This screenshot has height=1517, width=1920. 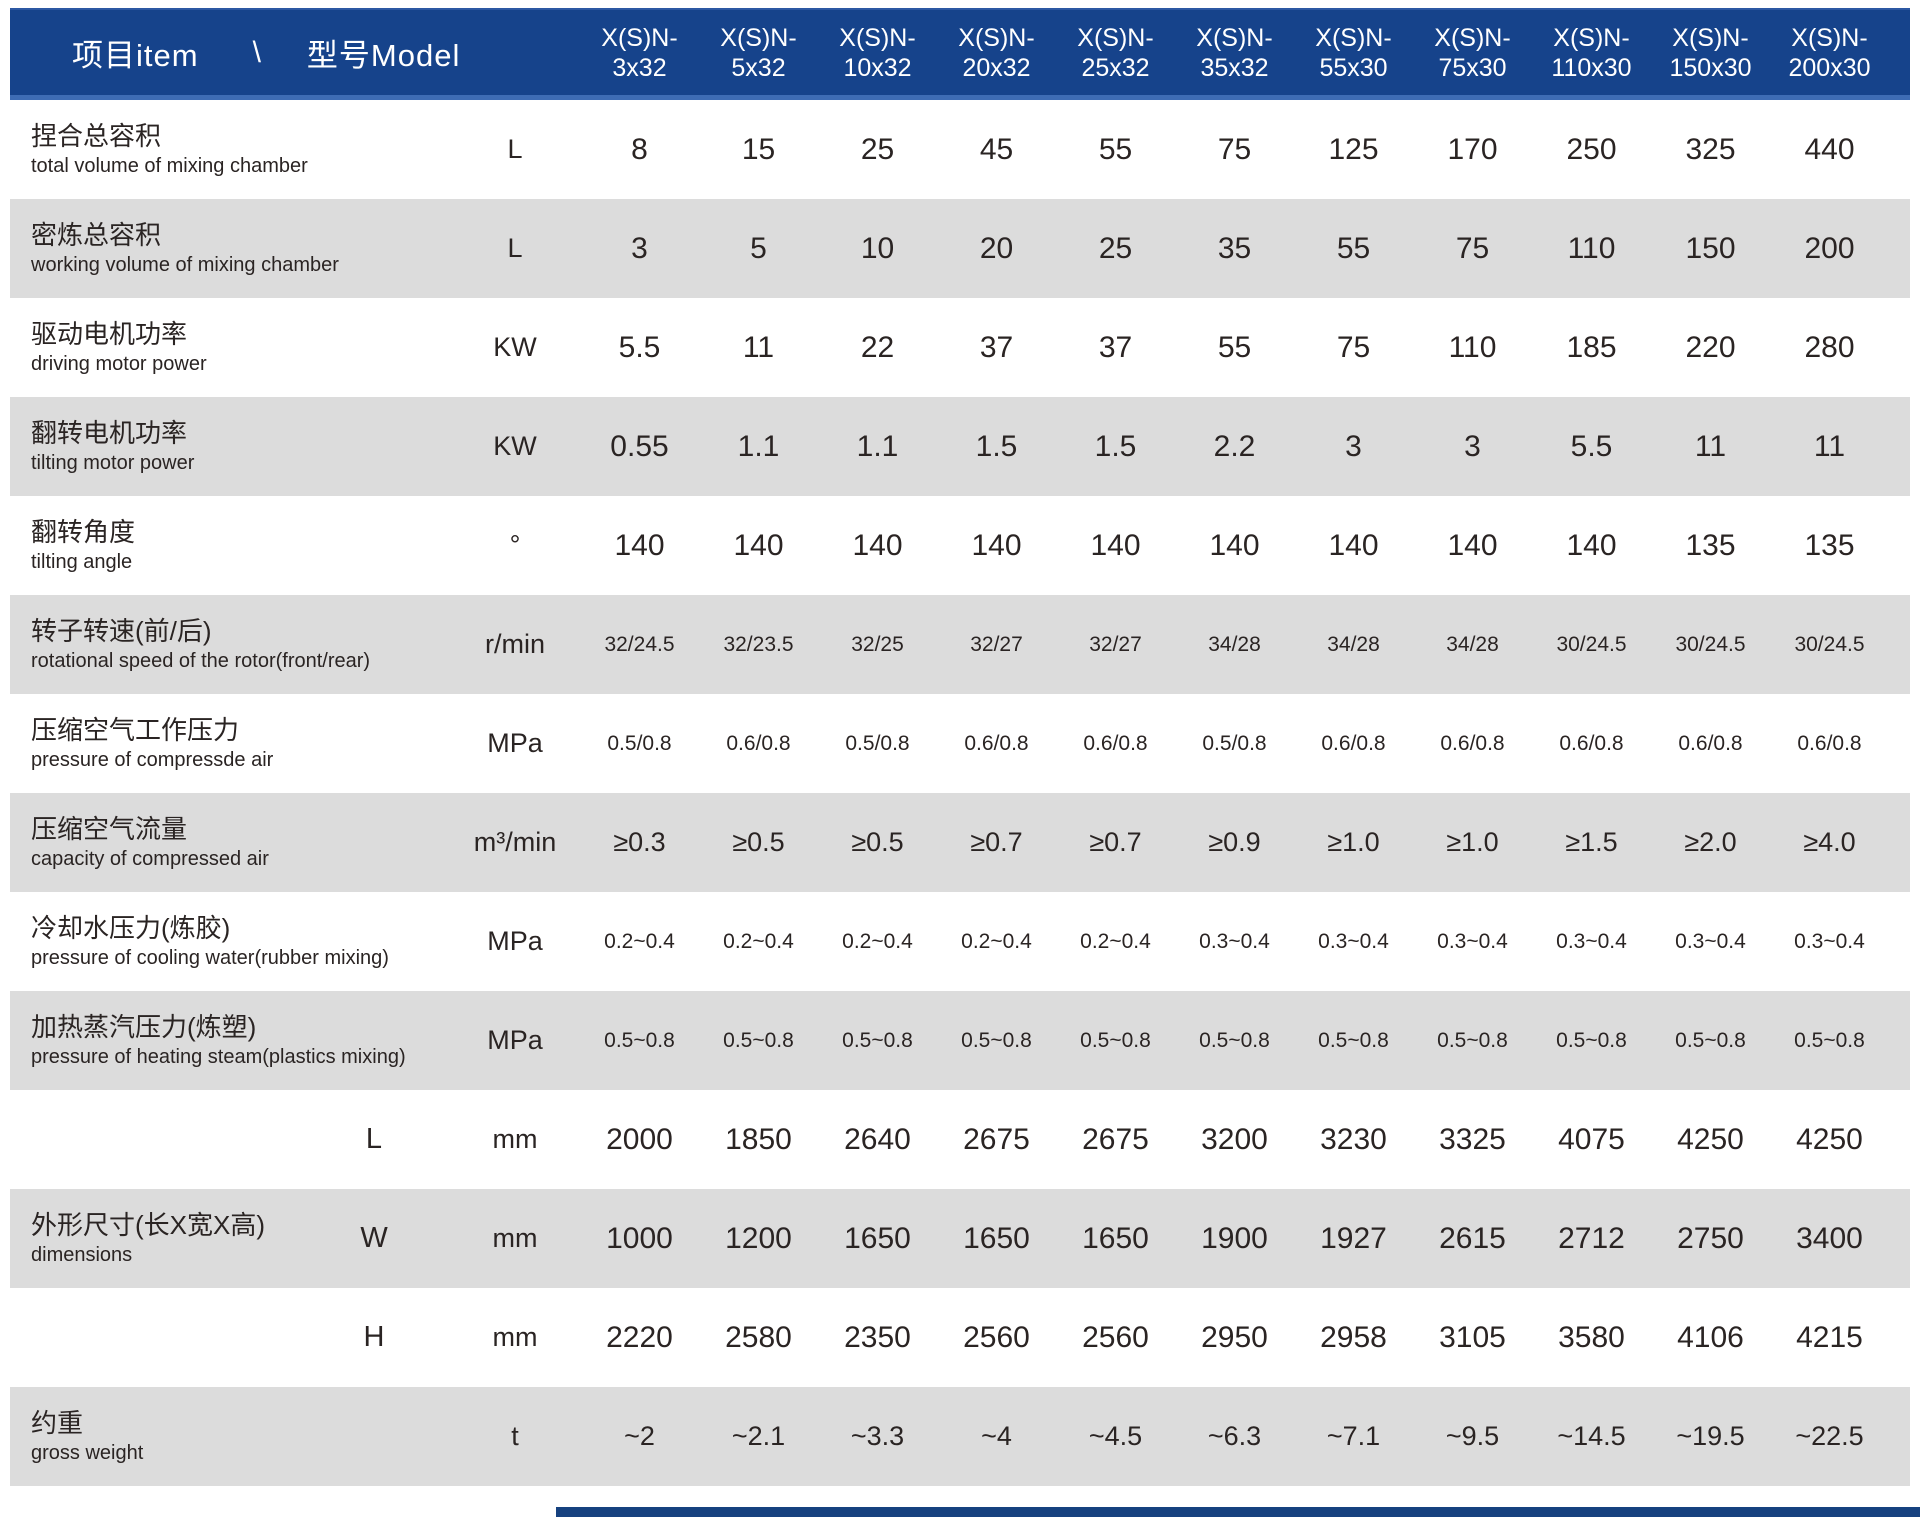 I want to click on spec-value: 4250, so click(x=1710, y=1139).